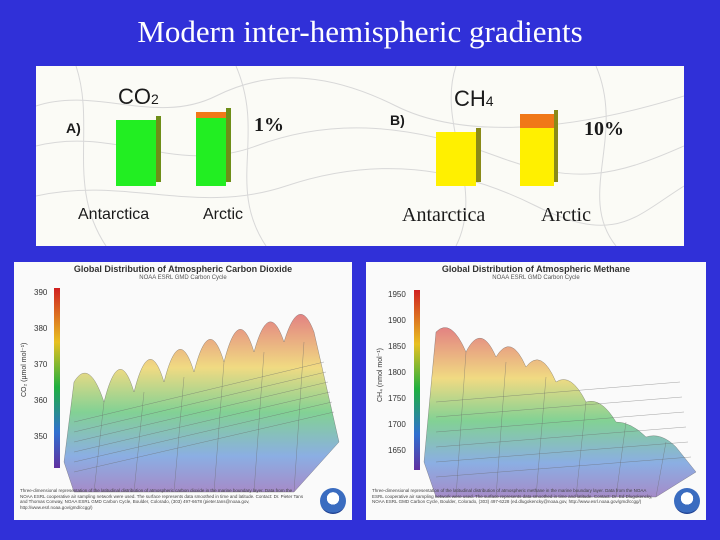 Image resolution: width=720 pixels, height=540 pixels. Describe the element at coordinates (566, 215) in the screenshot. I see `ch4-arctic-label: Arctic` at that location.